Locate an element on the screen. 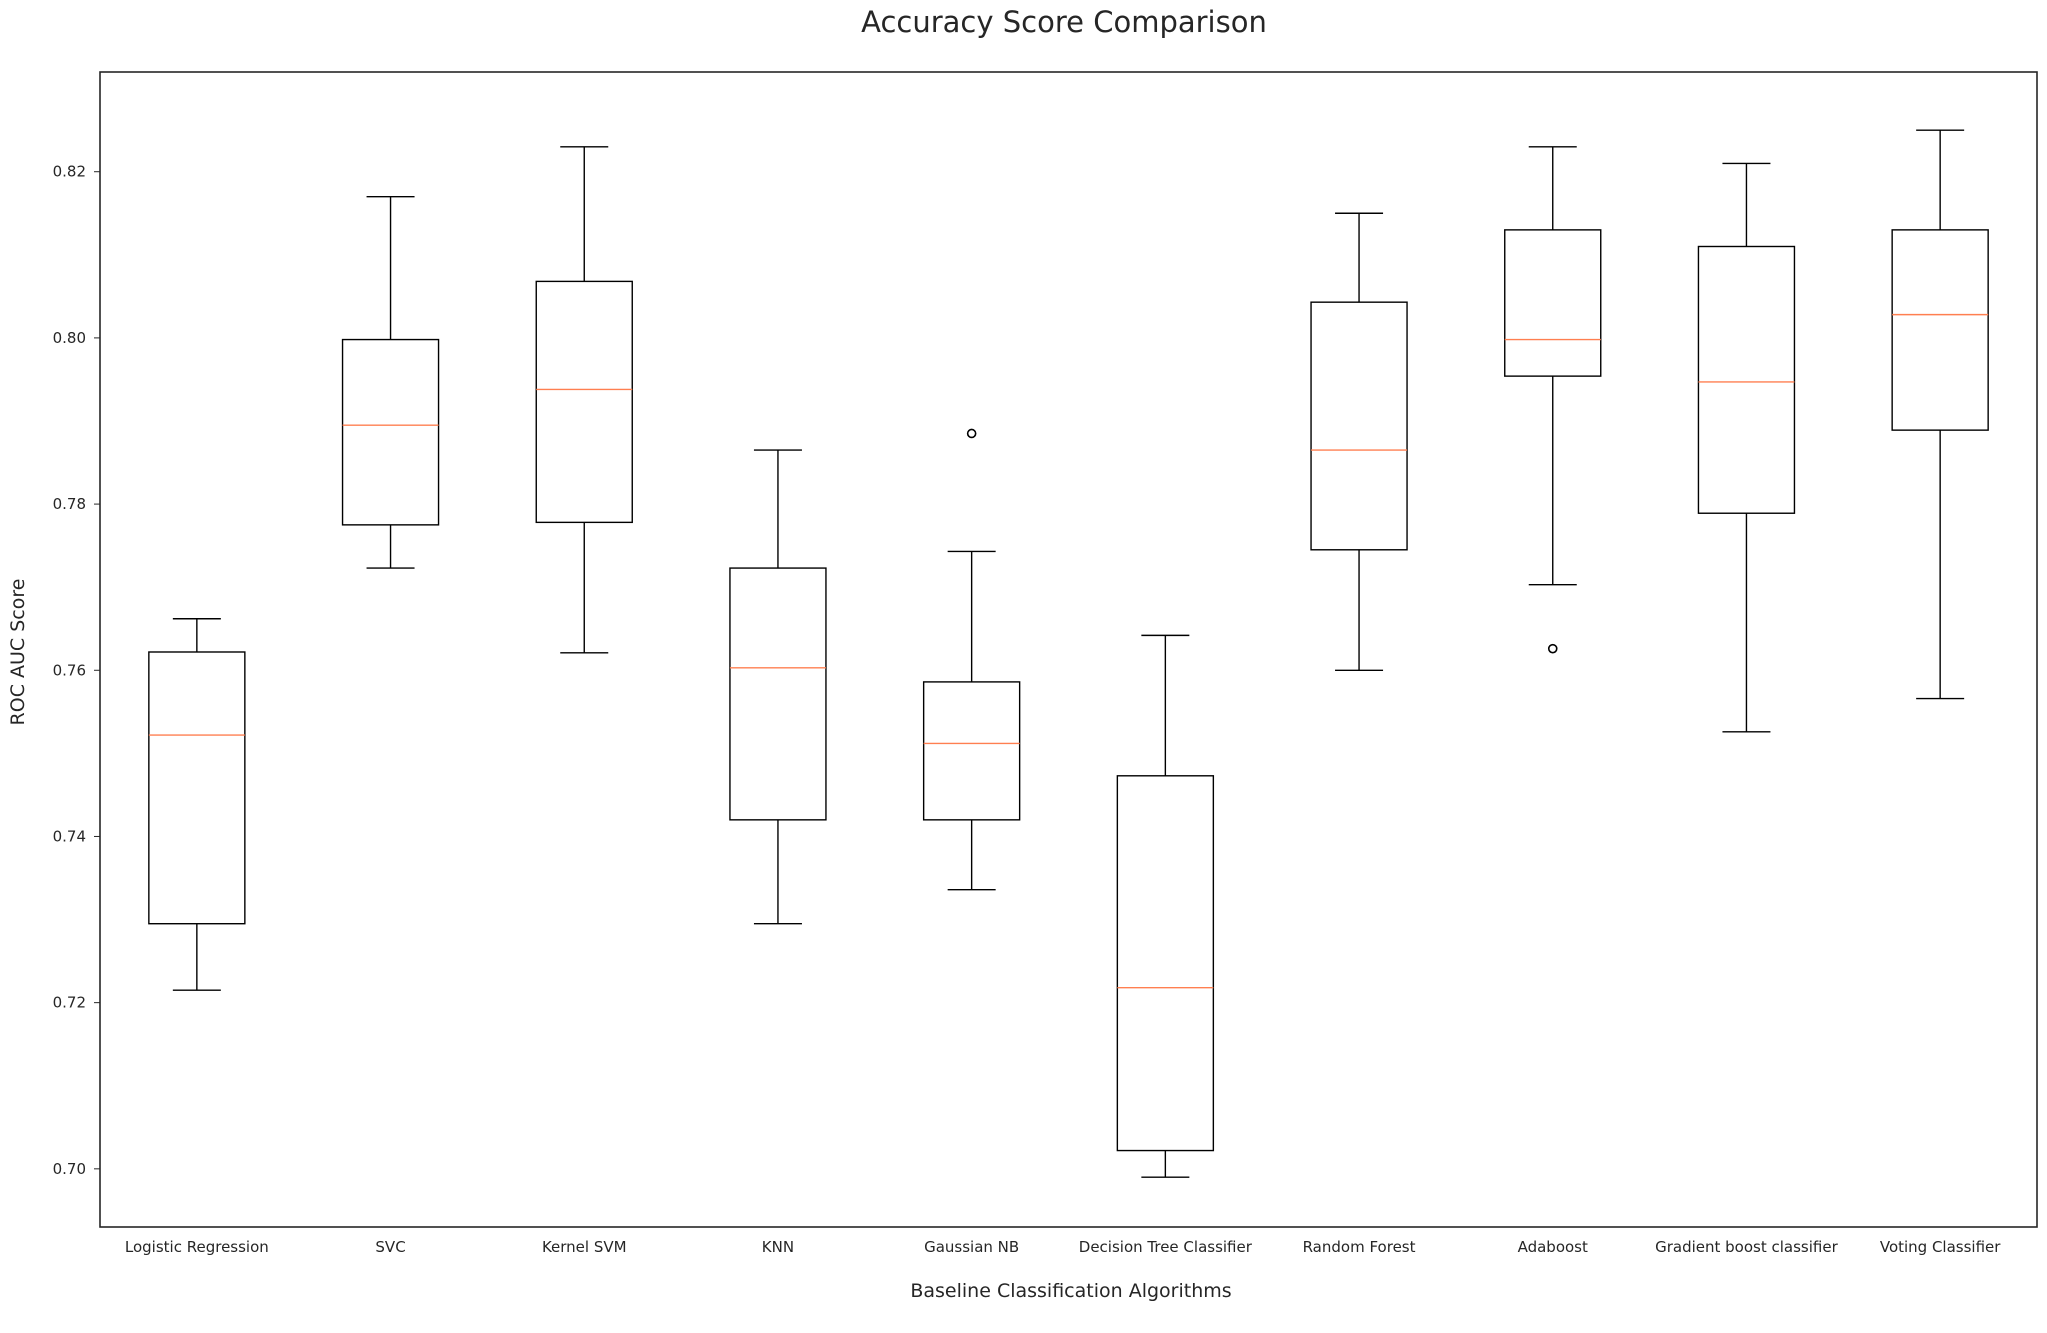  chart-title: Accuracy Score Comparison is located at coordinates (1064, 22).